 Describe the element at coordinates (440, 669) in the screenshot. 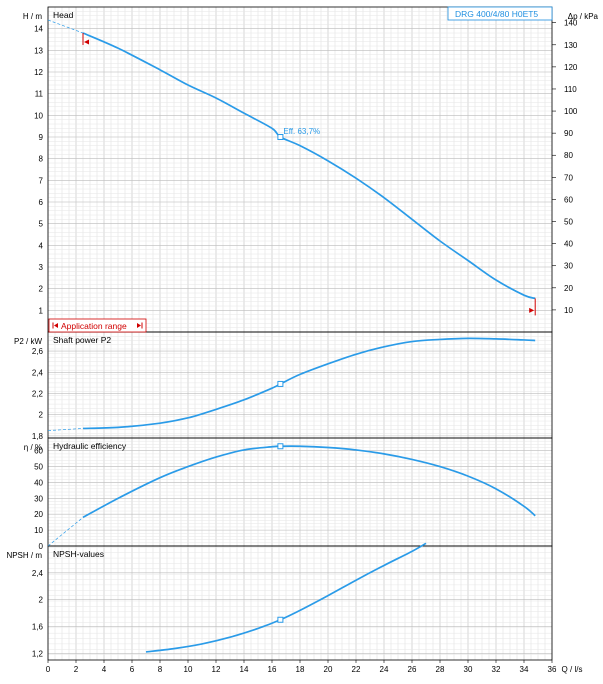

I see `x-tick-label: 28` at that location.